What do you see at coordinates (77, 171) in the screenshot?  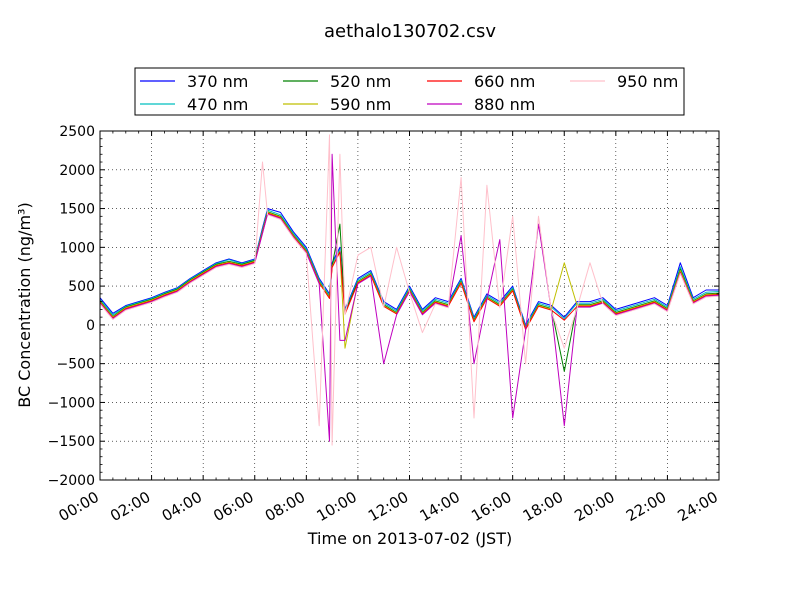 I see `y-tick-label: 2000` at bounding box center [77, 171].